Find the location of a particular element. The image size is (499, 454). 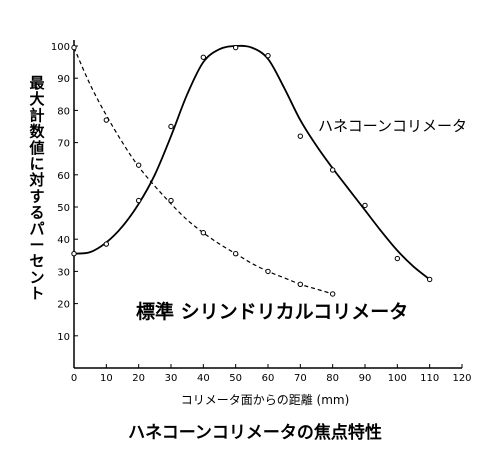

chart-title: ハネコーンコリメータの焦点特性 is located at coordinates (255, 432).